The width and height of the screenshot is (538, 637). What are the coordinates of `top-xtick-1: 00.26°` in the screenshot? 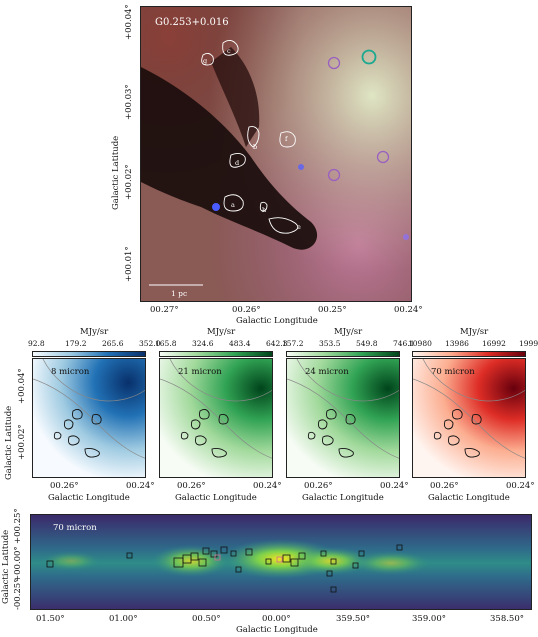 It's located at (246, 310).